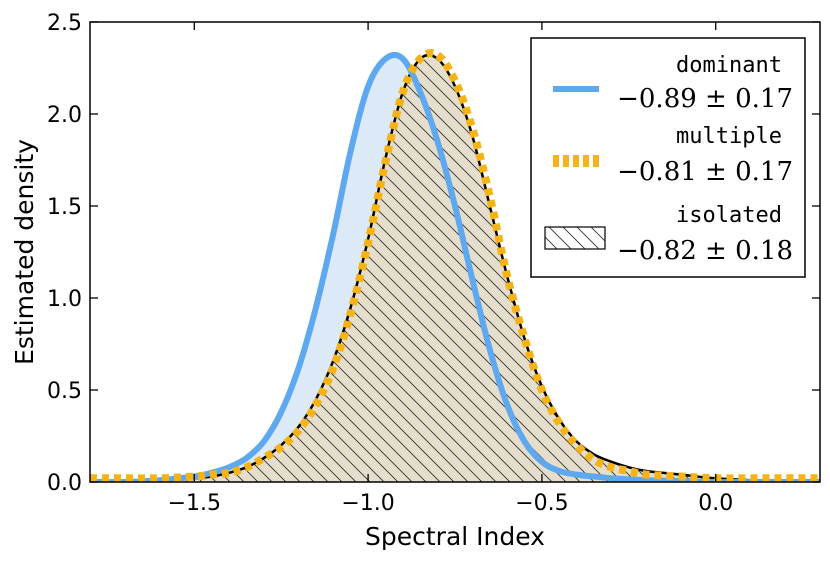 The height and width of the screenshot is (561, 830). What do you see at coordinates (194, 503) in the screenshot?
I see `x-tick-label: −1.5` at bounding box center [194, 503].